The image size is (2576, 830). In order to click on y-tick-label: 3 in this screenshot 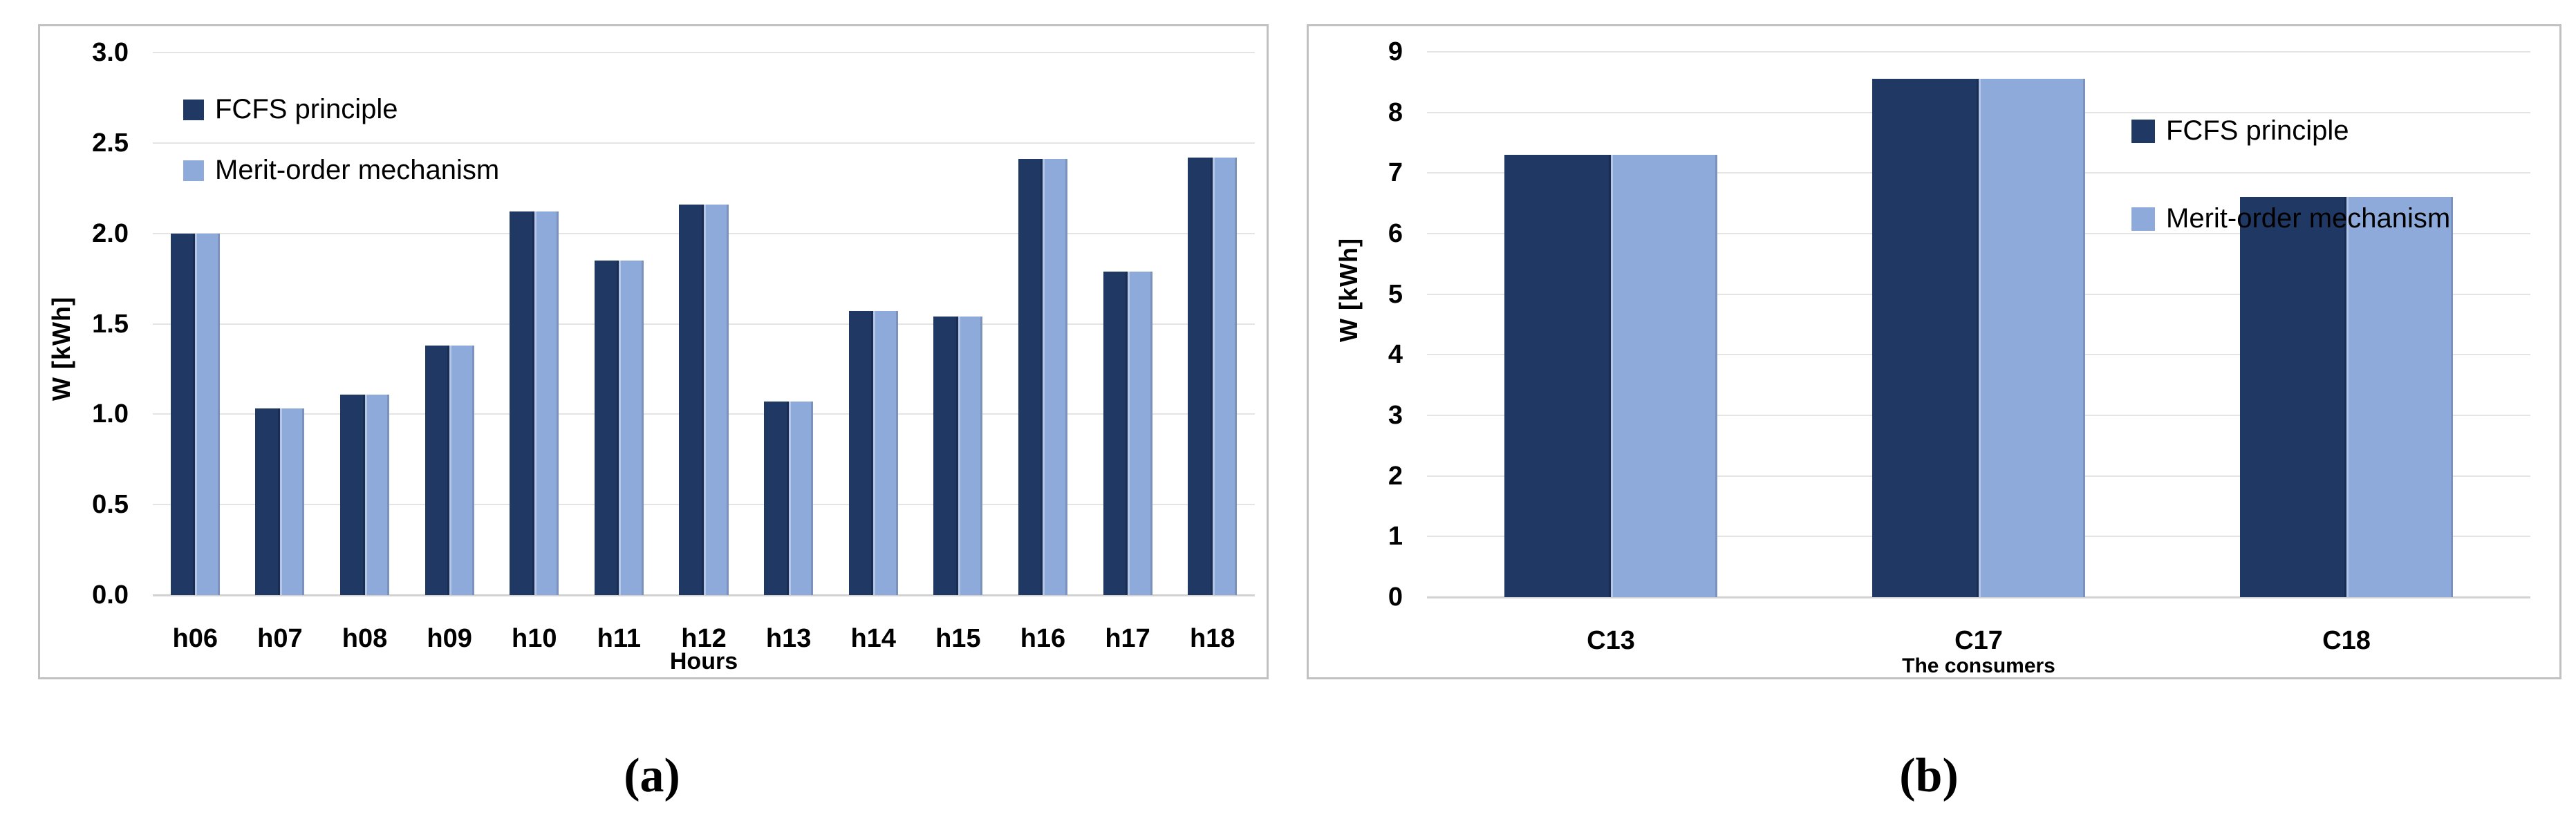, I will do `click(1395, 415)`.